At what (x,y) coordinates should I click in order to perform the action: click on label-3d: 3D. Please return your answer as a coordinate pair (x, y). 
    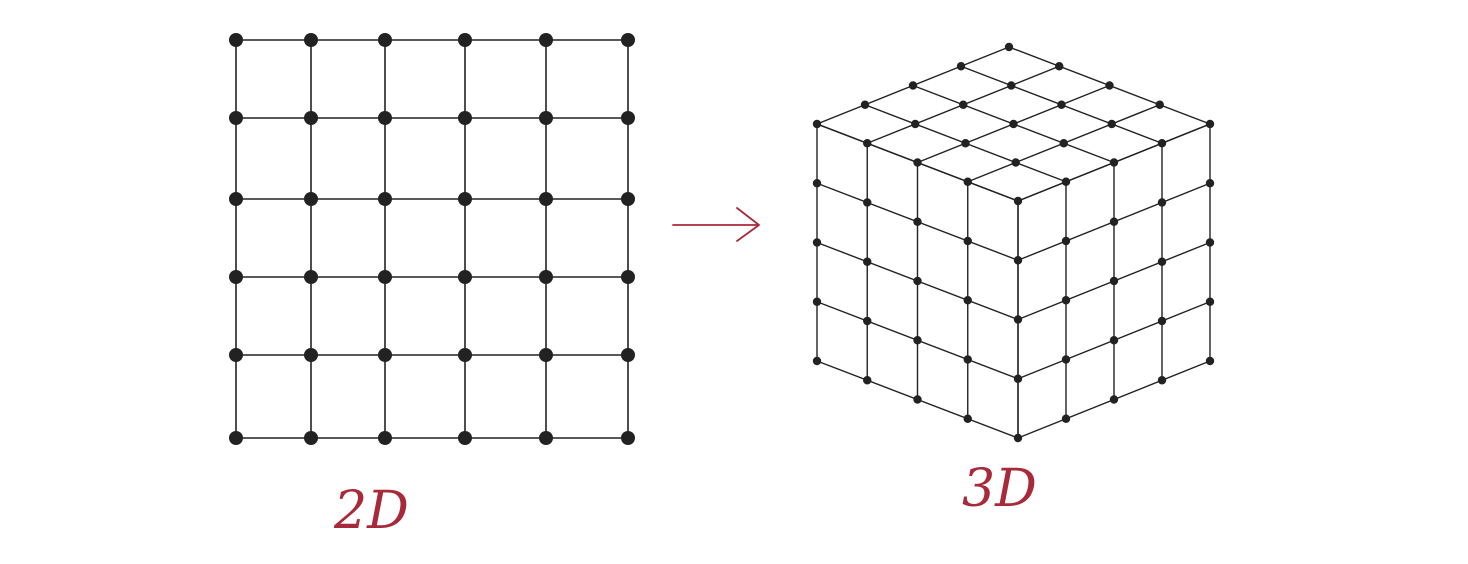
    Looking at the image, I should click on (999, 489).